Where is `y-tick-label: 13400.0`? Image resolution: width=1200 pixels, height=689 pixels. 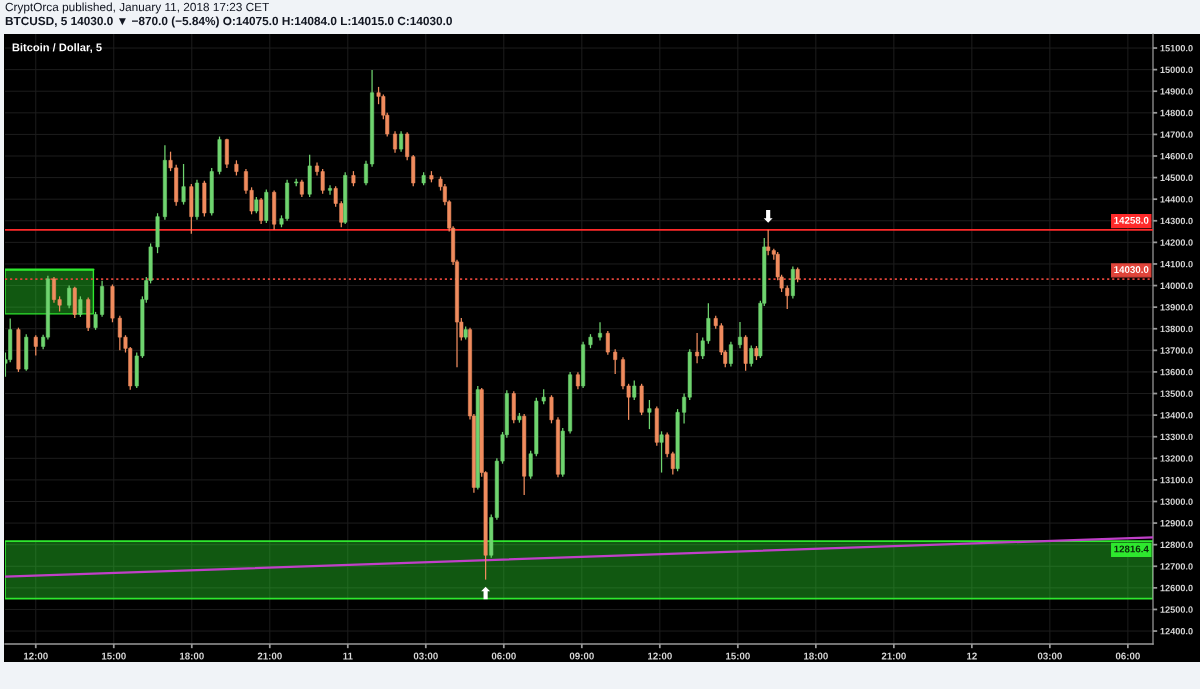 y-tick-label: 13400.0 is located at coordinates (1176, 415).